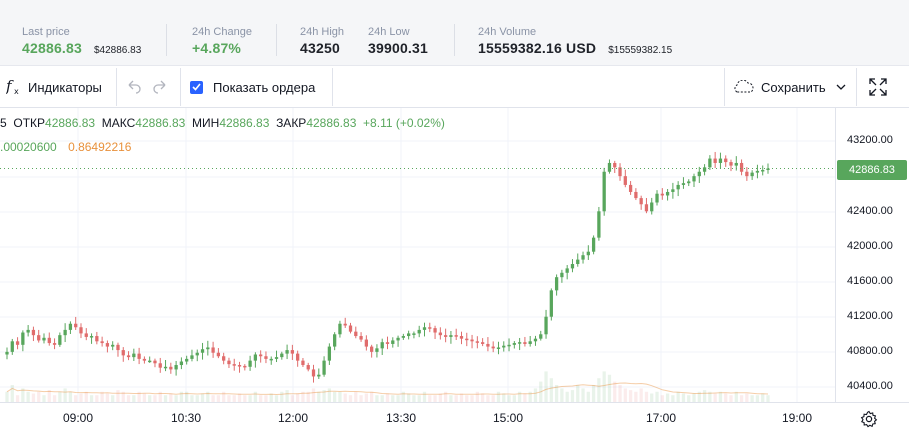 The width and height of the screenshot is (909, 433). What do you see at coordinates (508, 418) in the screenshot?
I see `time-tick-label: 15:00` at bounding box center [508, 418].